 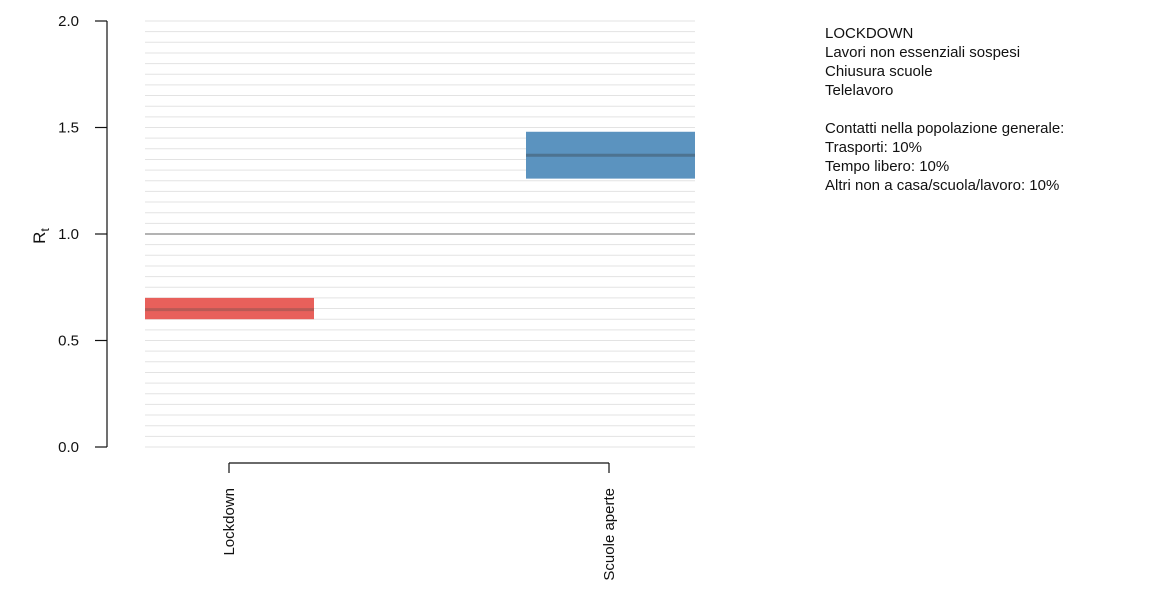 What do you see at coordinates (41, 236) in the screenshot?
I see `y-axis-label: Rt` at bounding box center [41, 236].